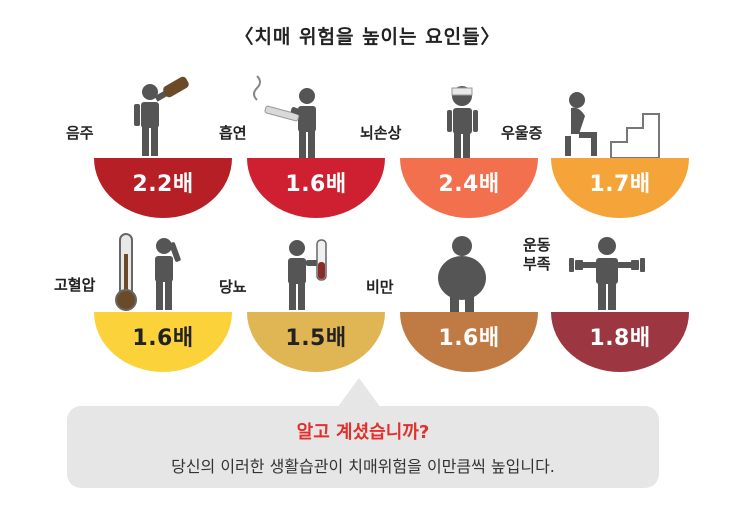 The height and width of the screenshot is (506, 735). I want to click on factor-diabetes: 당뇨 1.5배, so click(303, 296).